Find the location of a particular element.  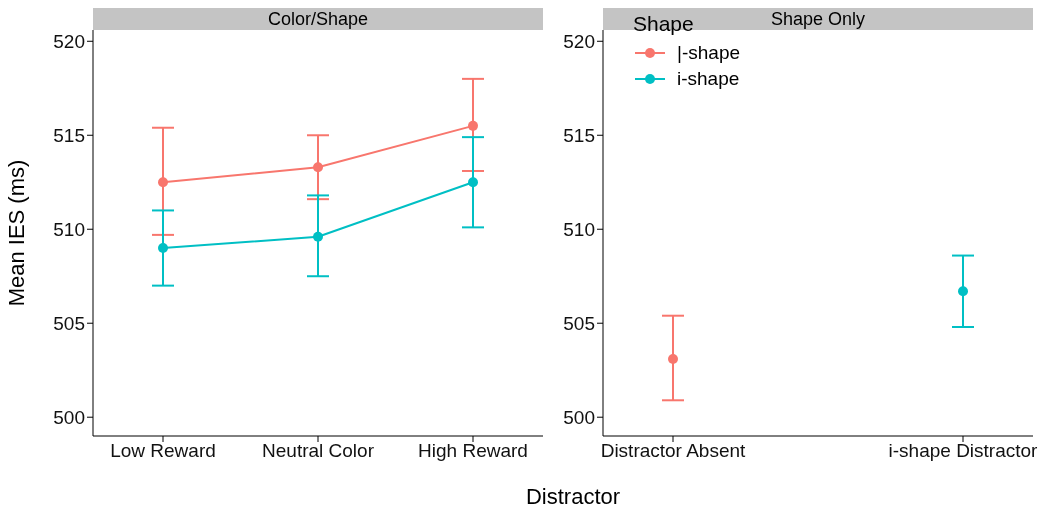

legend-title: Shape is located at coordinates (664, 24).